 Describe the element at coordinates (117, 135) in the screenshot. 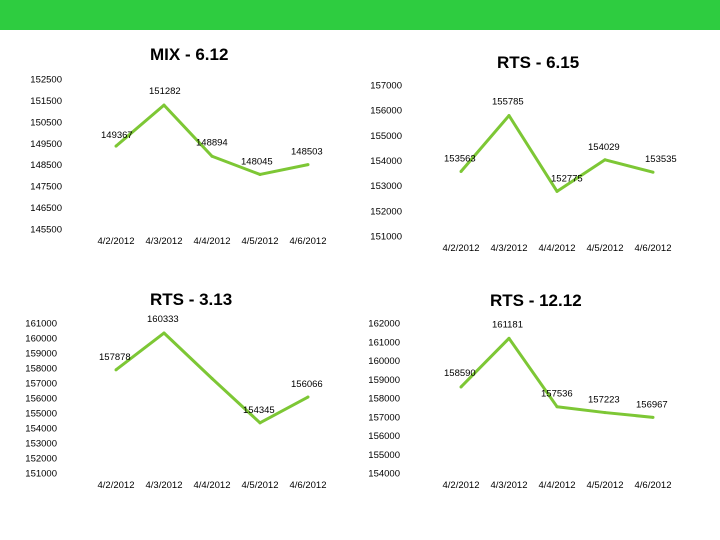

I see `data-label: 149367` at that location.